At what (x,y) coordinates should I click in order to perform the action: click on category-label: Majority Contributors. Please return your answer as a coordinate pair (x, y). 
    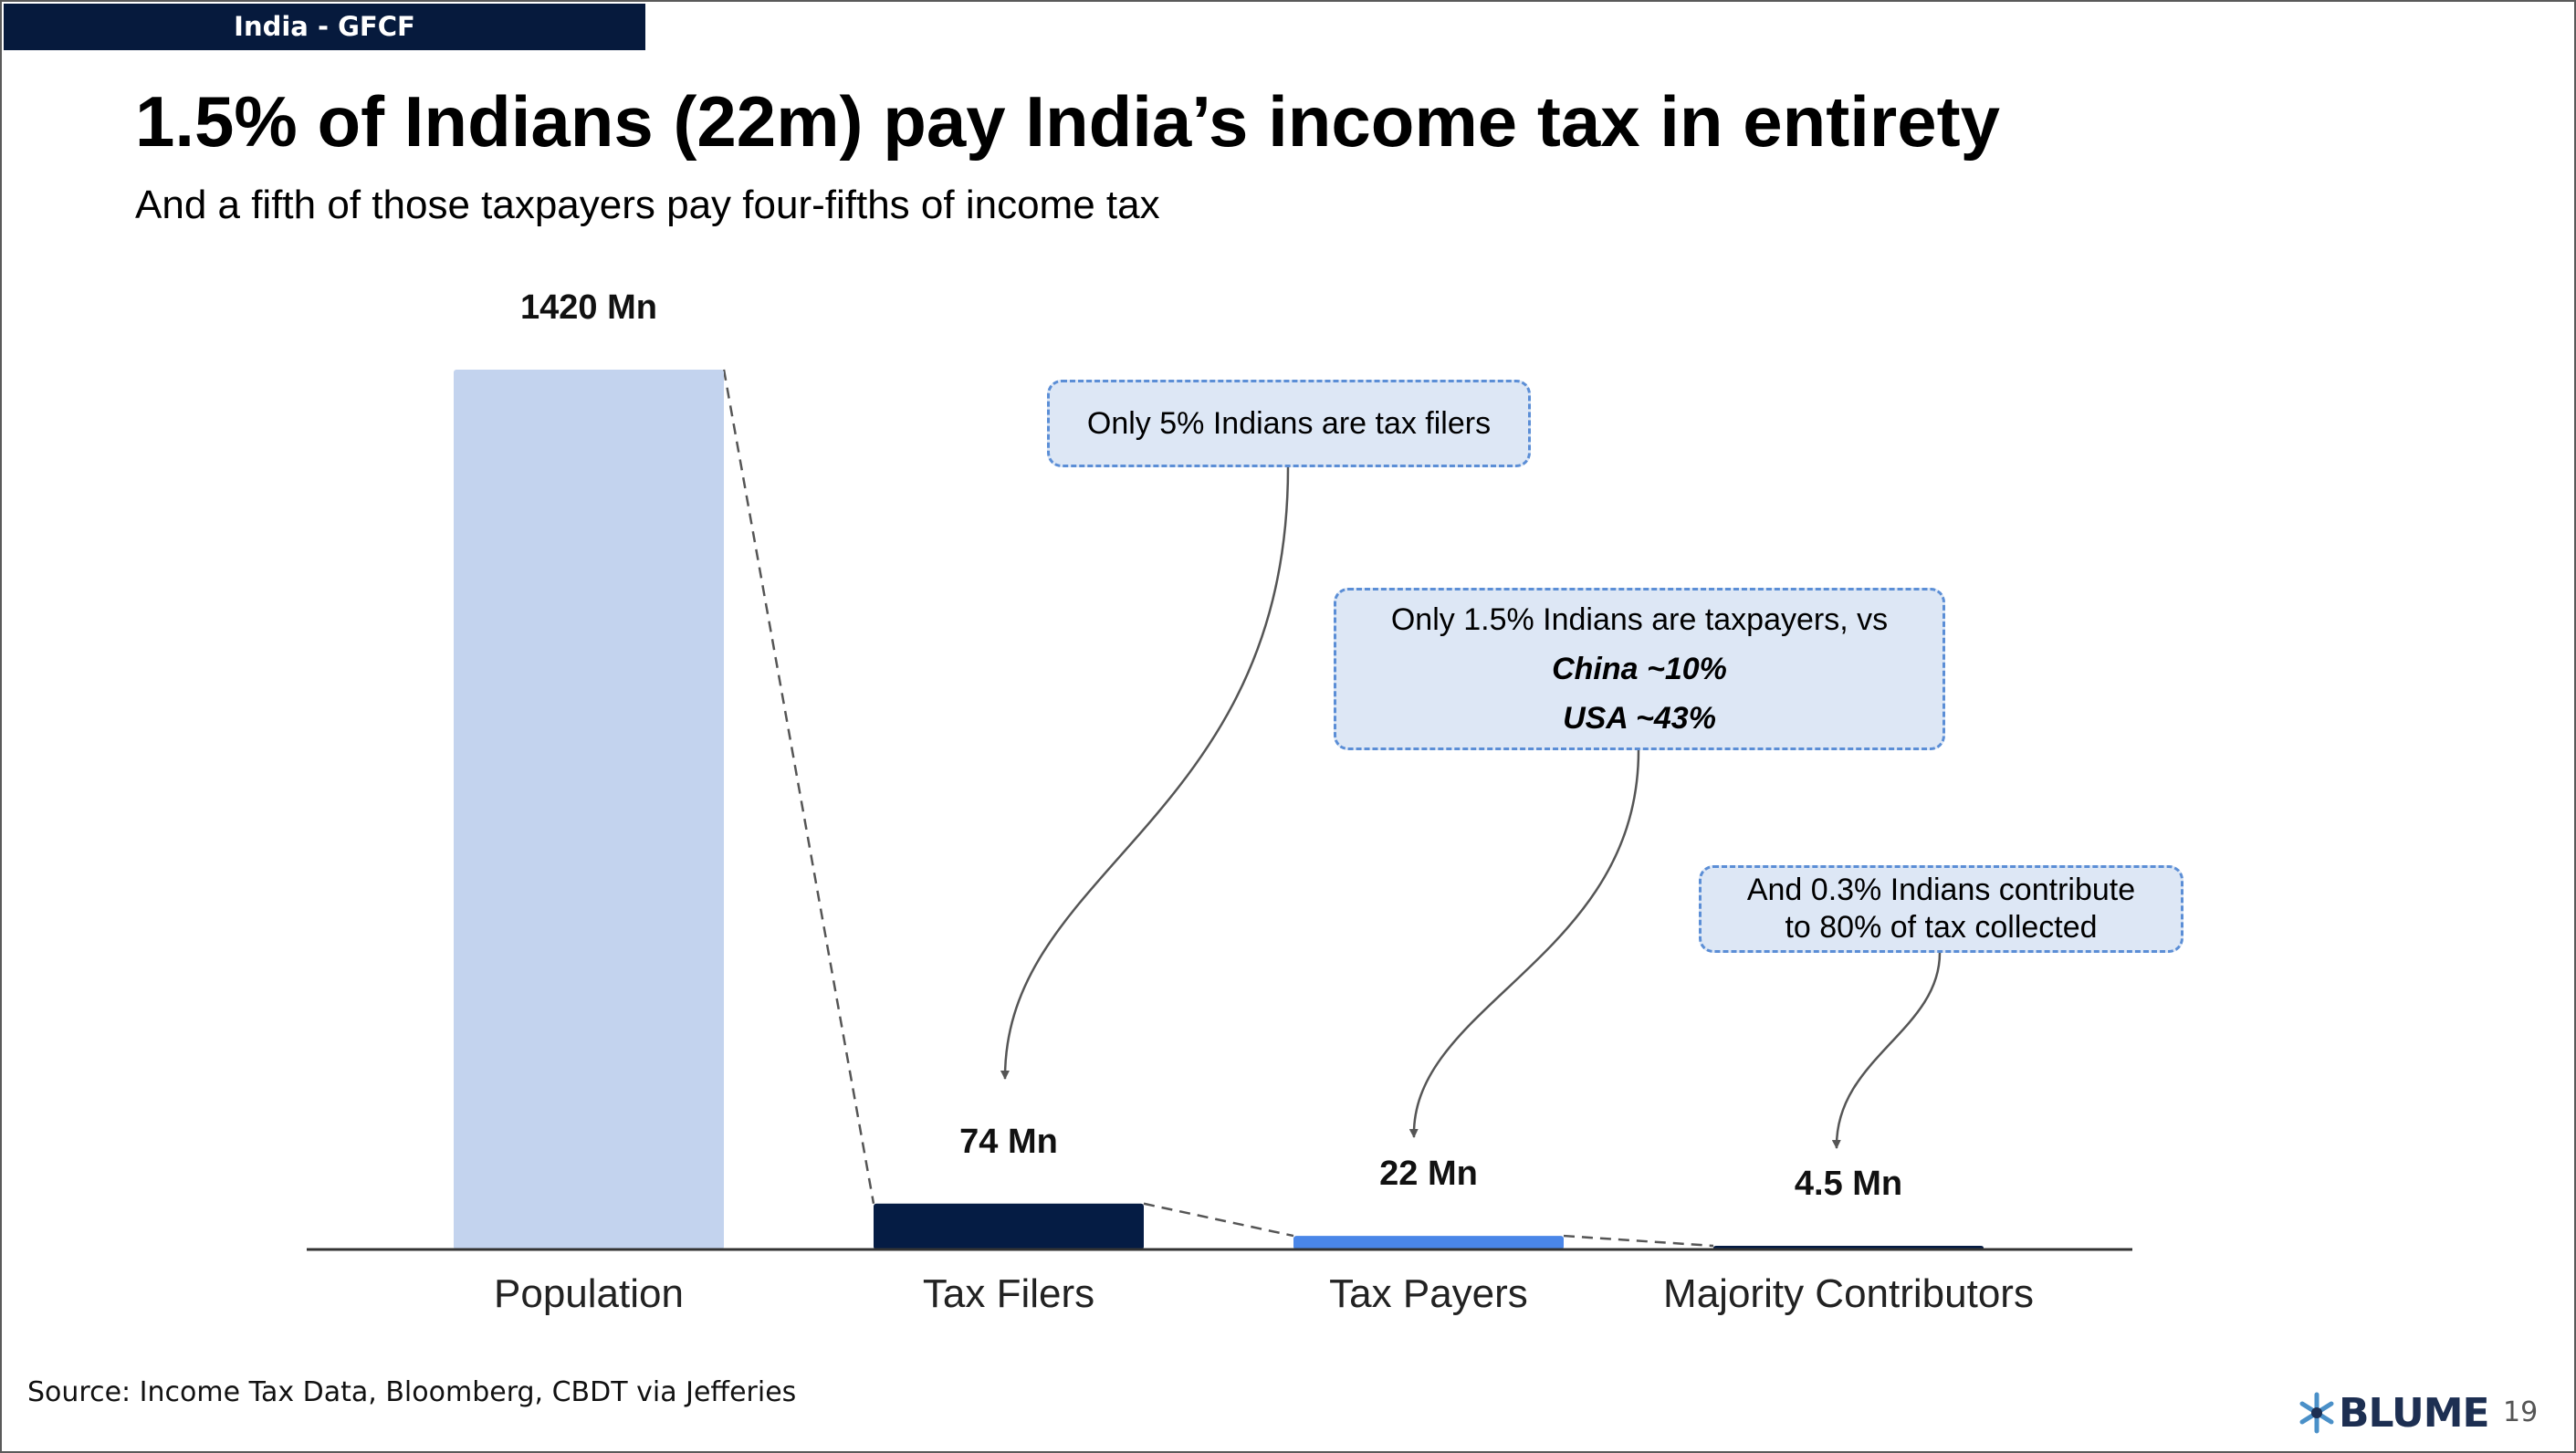
    Looking at the image, I should click on (1849, 1293).